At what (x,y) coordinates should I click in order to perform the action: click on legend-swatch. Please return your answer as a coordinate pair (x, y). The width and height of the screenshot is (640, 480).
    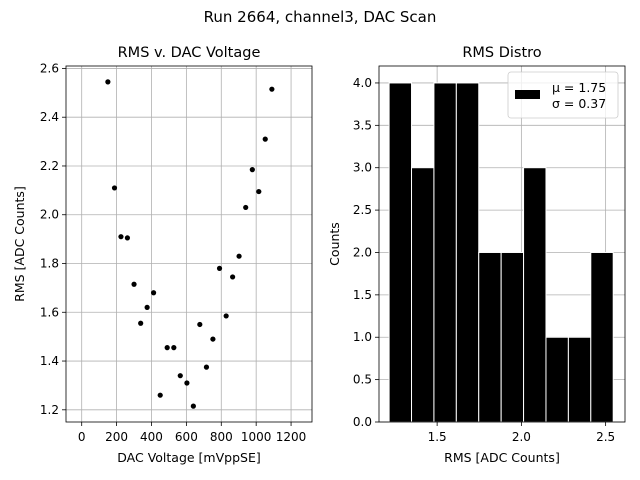
    Looking at the image, I should click on (527, 94).